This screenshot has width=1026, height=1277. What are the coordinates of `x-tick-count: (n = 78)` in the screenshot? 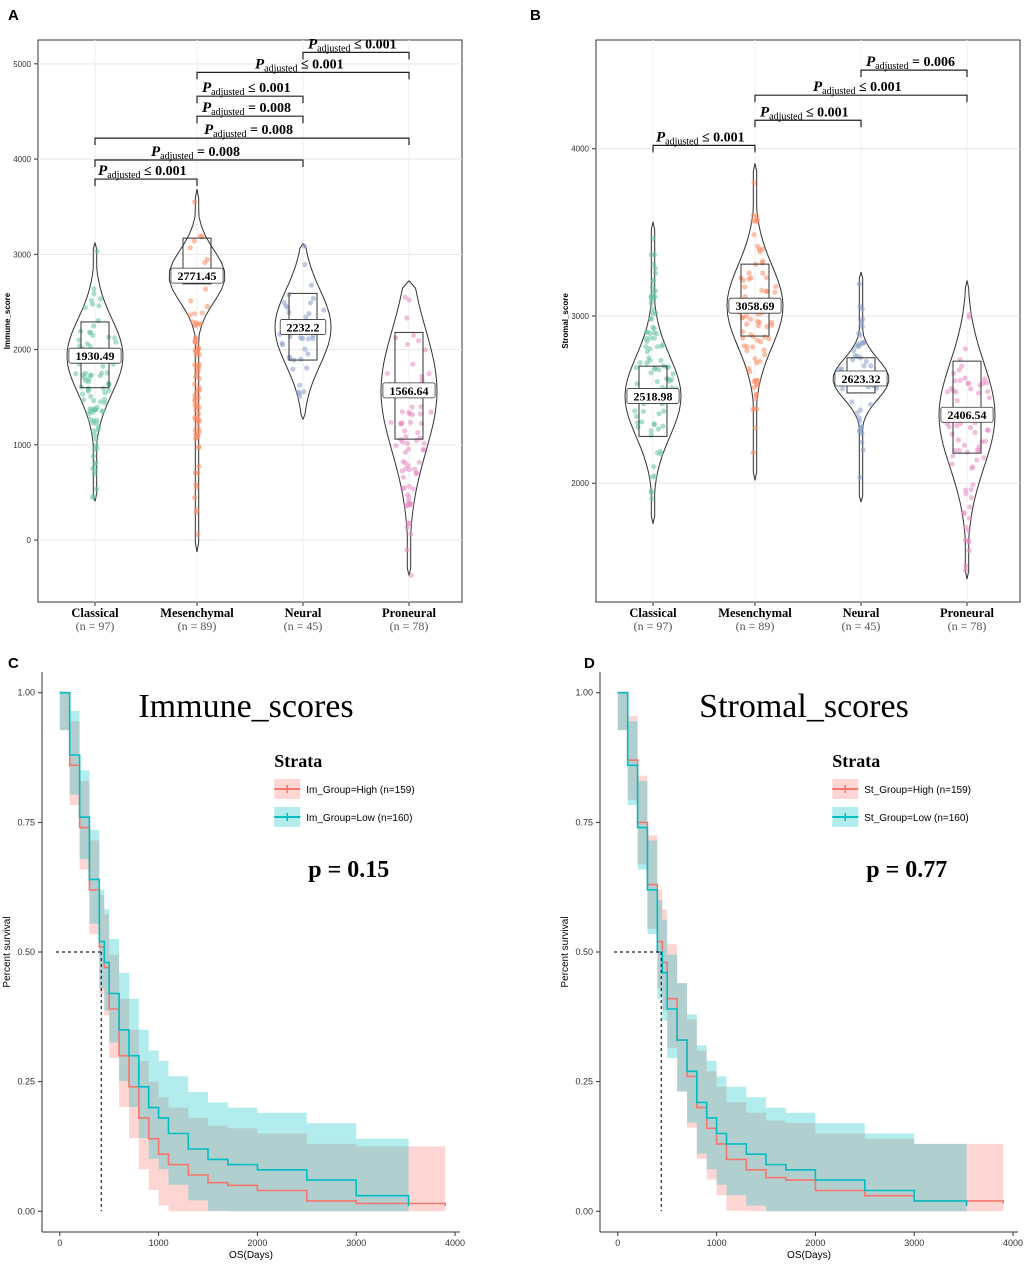 It's located at (967, 626).